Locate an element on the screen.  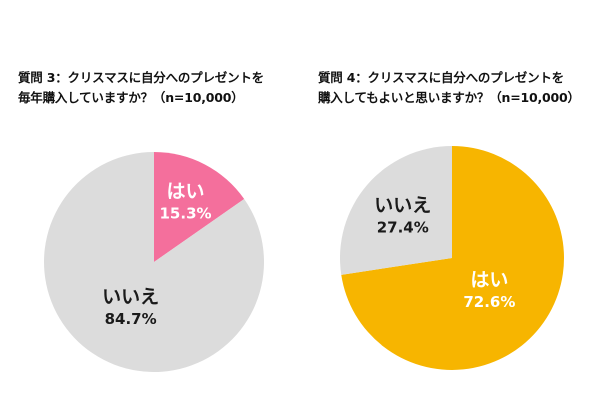
slice-label: いいえ 27.4% is located at coordinates (402, 216).